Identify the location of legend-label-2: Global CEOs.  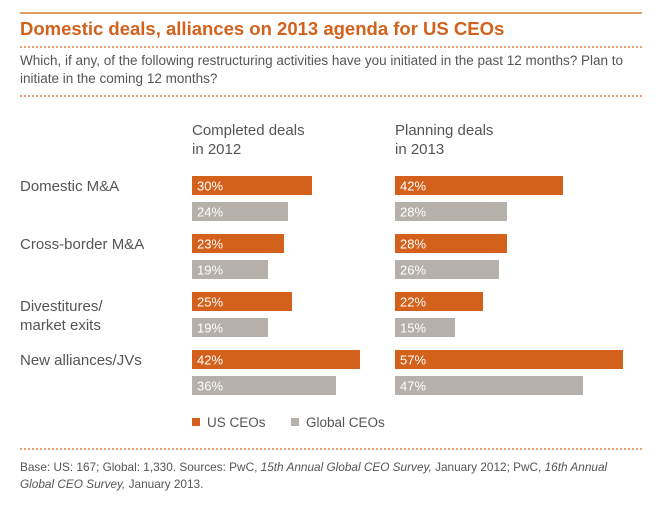
(345, 422).